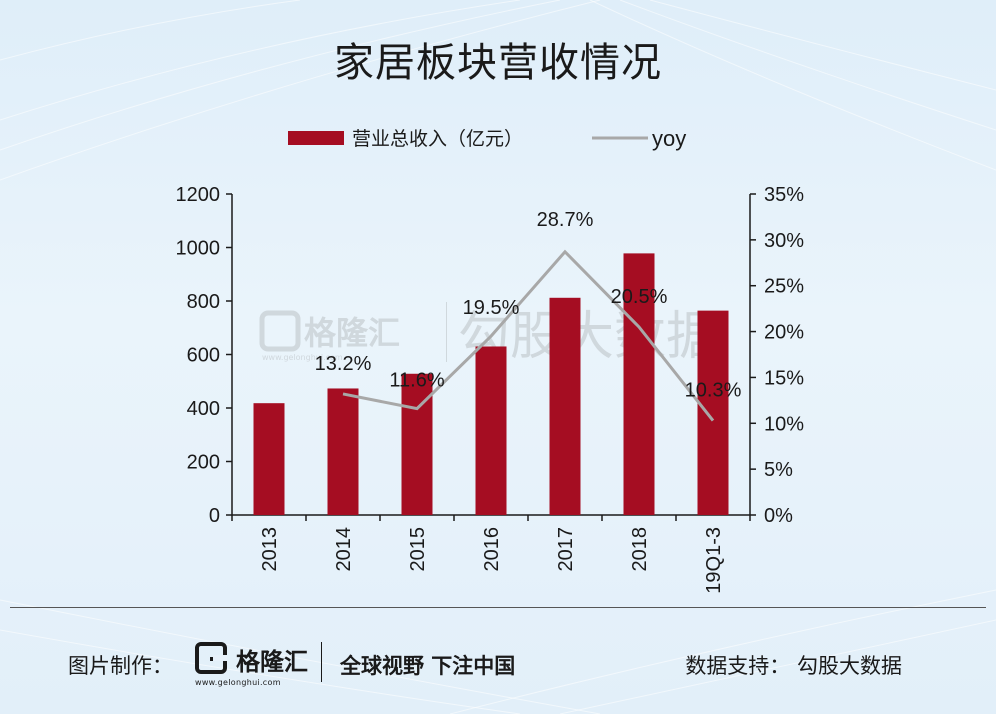 The width and height of the screenshot is (996, 714). Describe the element at coordinates (778, 470) in the screenshot. I see `right-tick-label: 5%` at that location.